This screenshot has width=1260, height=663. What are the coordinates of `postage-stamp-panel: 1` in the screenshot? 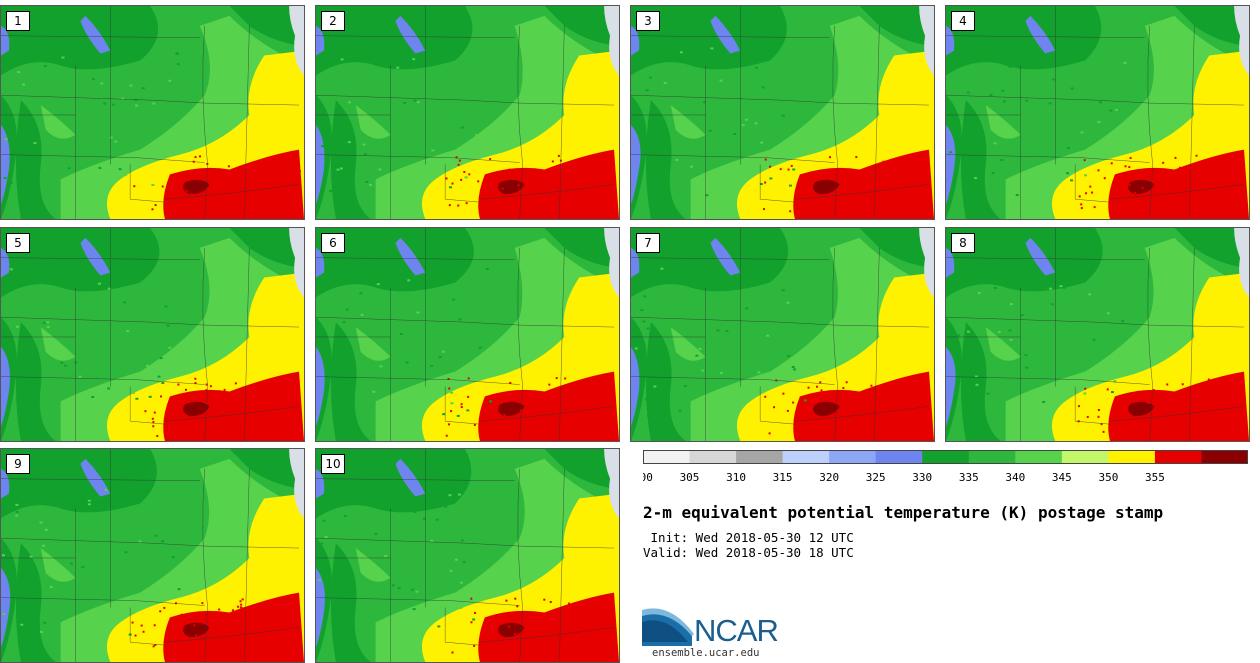 It's located at (152, 112).